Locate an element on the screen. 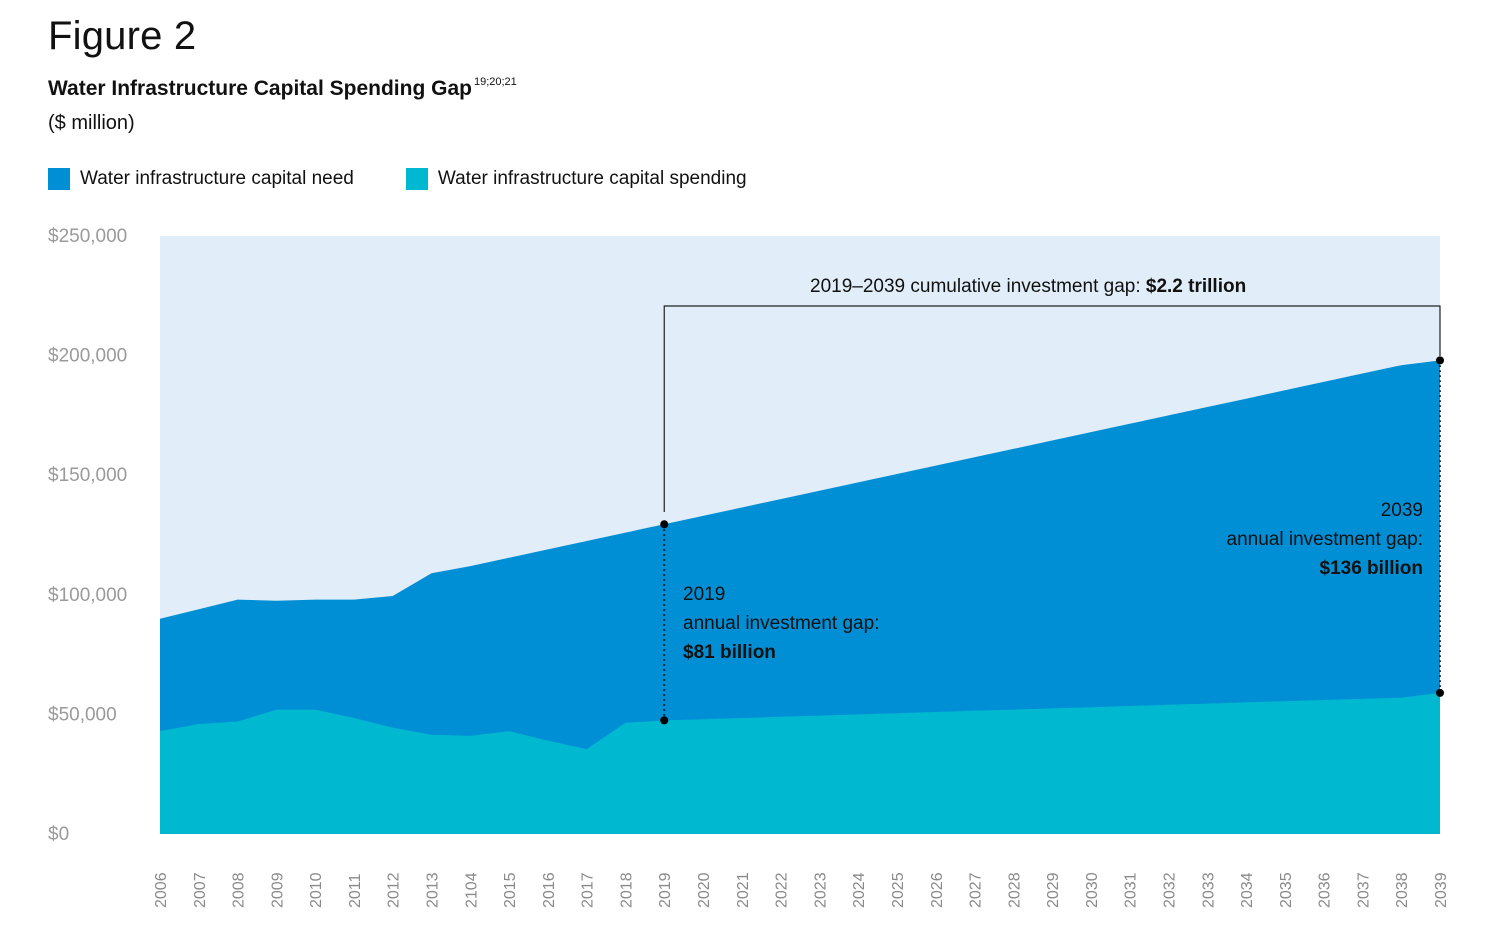 Image resolution: width=1490 pixels, height=930 pixels. gap-2019-value: $81 billion is located at coordinates (729, 652).